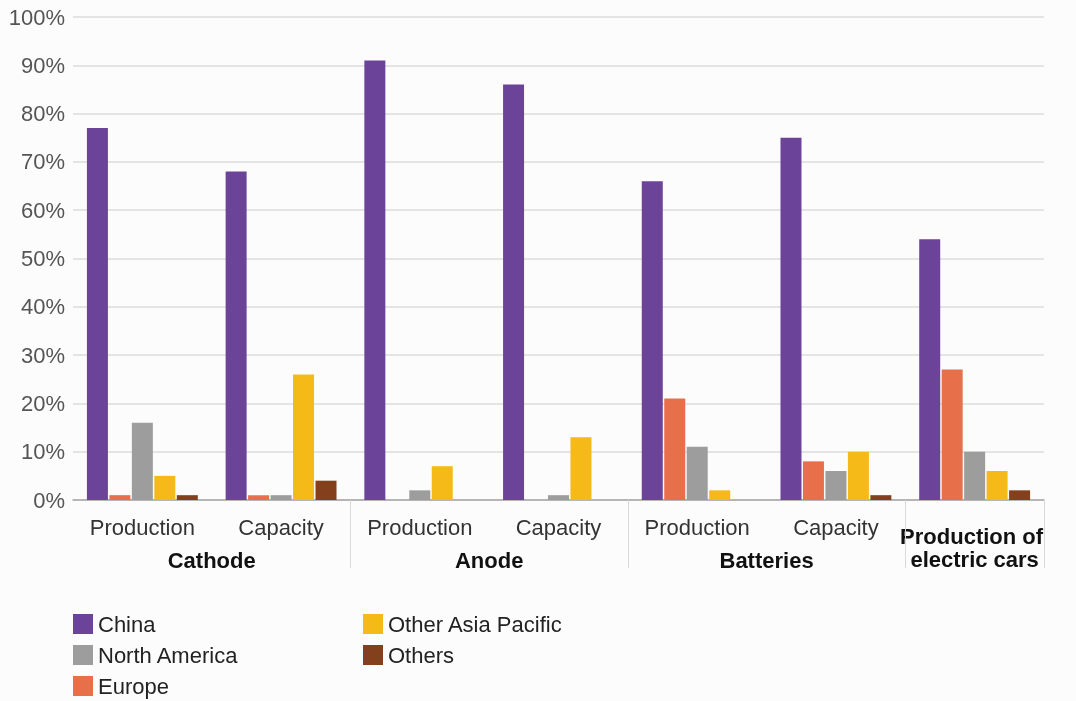 This screenshot has width=1076, height=701. What do you see at coordinates (421, 655) in the screenshot?
I see `legend-label: Others` at bounding box center [421, 655].